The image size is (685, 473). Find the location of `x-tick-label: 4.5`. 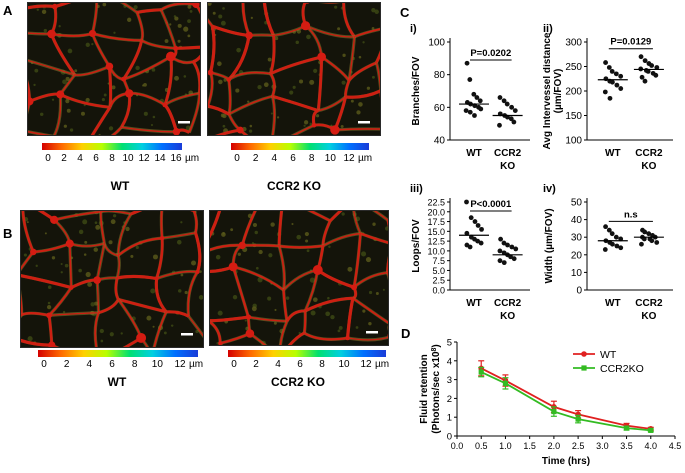

x-tick-label: 4.5 is located at coordinates (675, 446).